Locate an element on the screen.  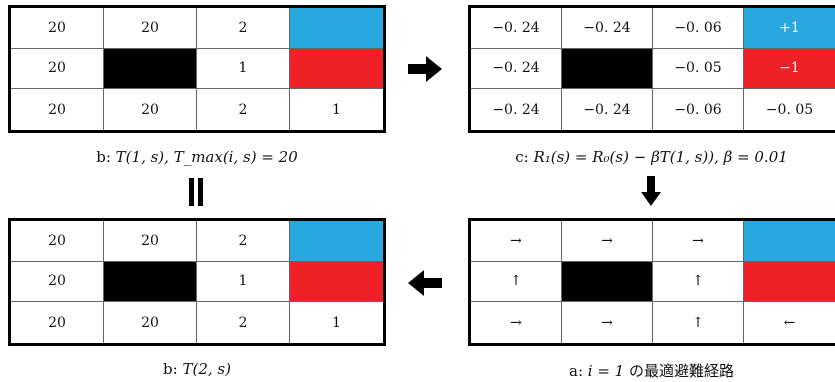
goal-cell: +1 is located at coordinates (789, 28).